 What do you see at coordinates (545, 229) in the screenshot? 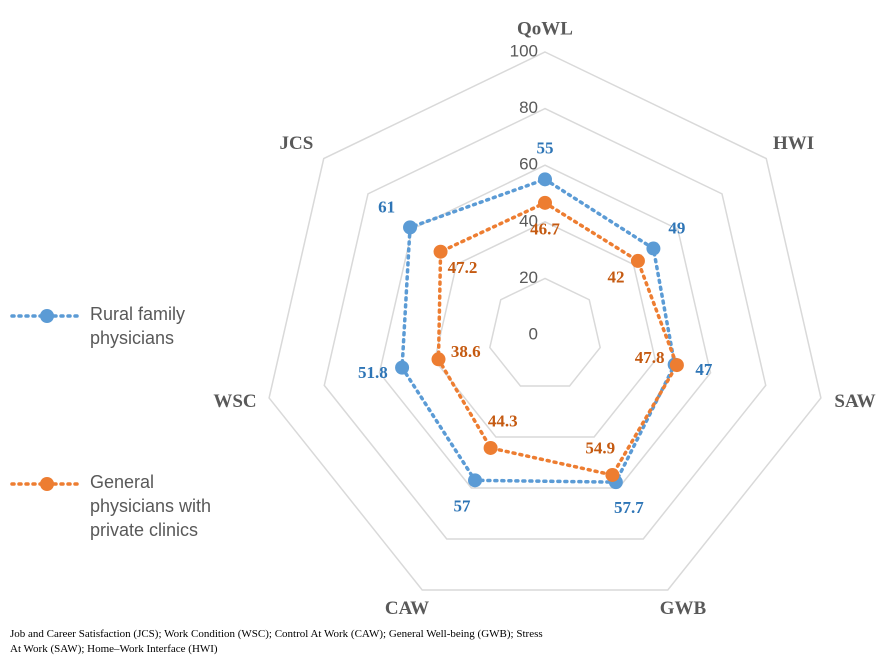
I see `data-label: 46.7` at bounding box center [545, 229].